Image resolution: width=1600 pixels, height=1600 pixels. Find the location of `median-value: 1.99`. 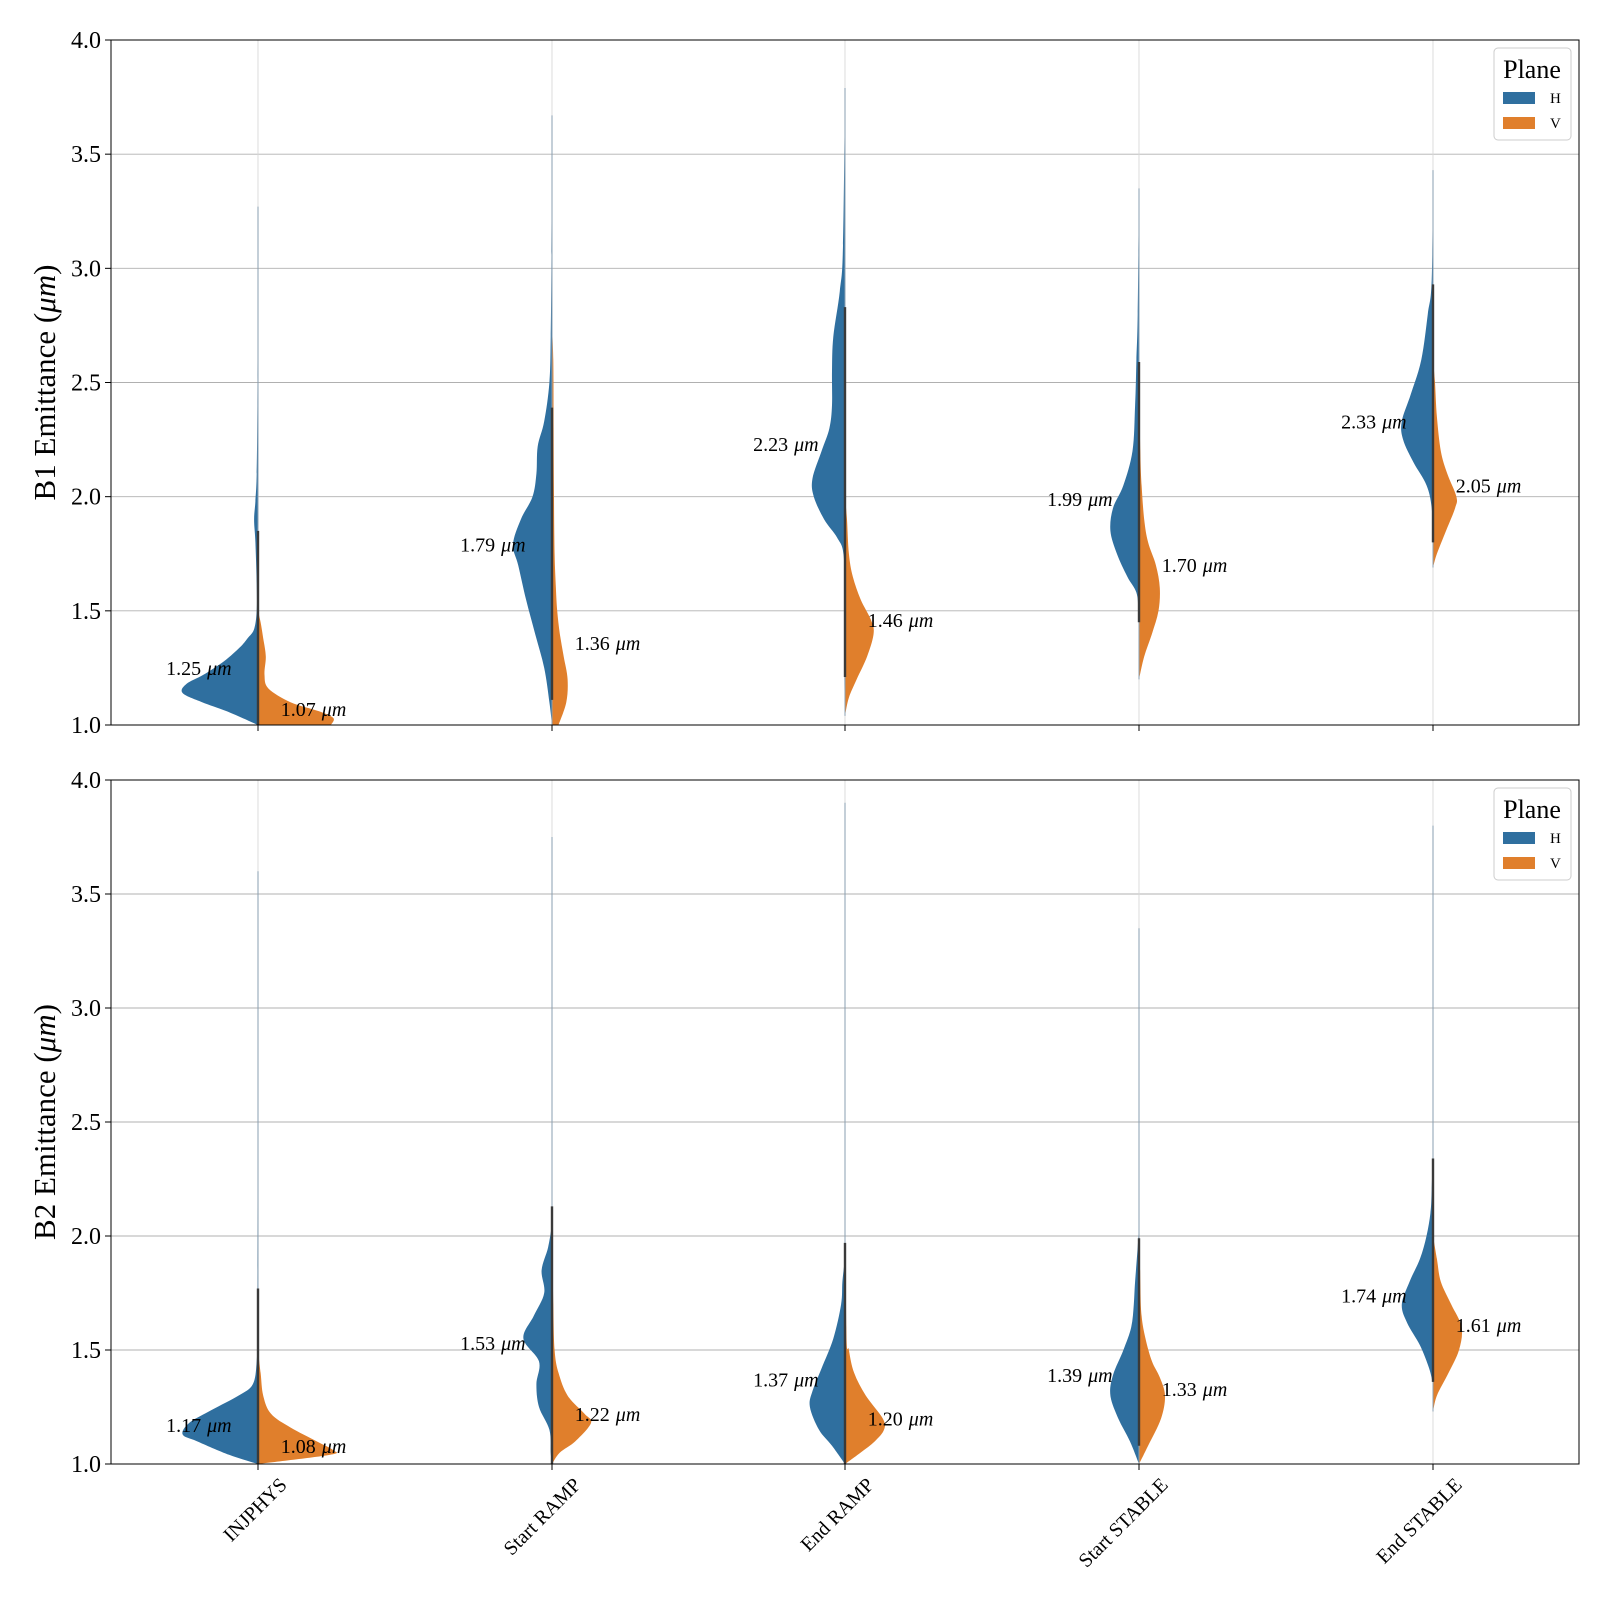

median-value: 1.99 is located at coordinates (1064, 500).